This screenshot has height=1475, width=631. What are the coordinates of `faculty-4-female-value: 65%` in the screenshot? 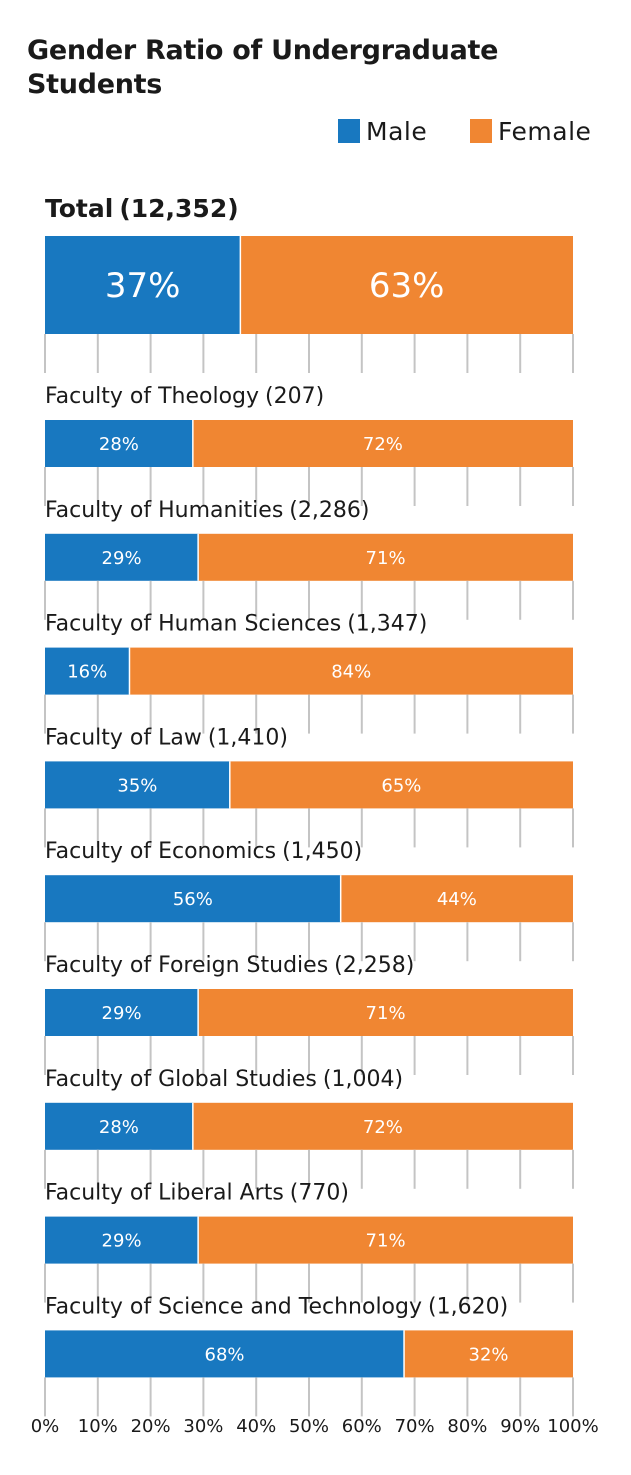 It's located at (401, 785).